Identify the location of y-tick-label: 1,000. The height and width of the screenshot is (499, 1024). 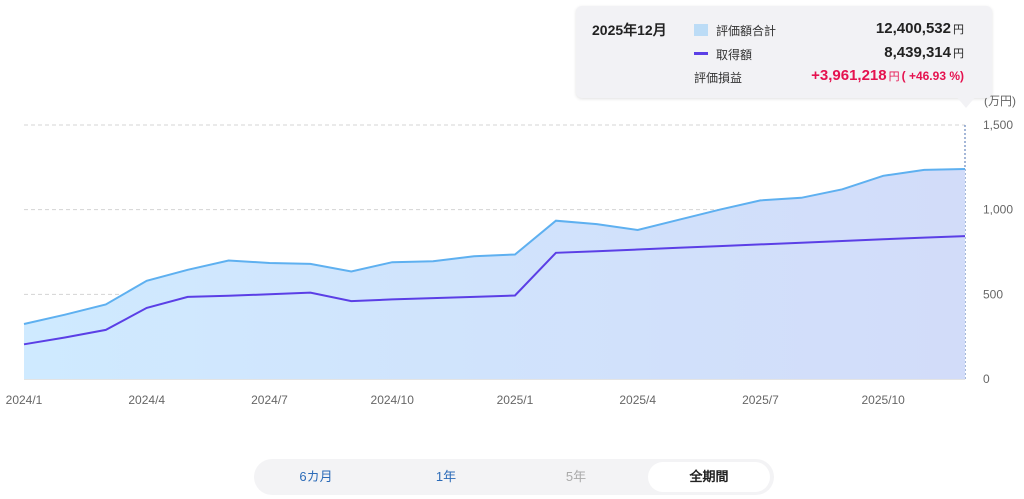
(998, 210).